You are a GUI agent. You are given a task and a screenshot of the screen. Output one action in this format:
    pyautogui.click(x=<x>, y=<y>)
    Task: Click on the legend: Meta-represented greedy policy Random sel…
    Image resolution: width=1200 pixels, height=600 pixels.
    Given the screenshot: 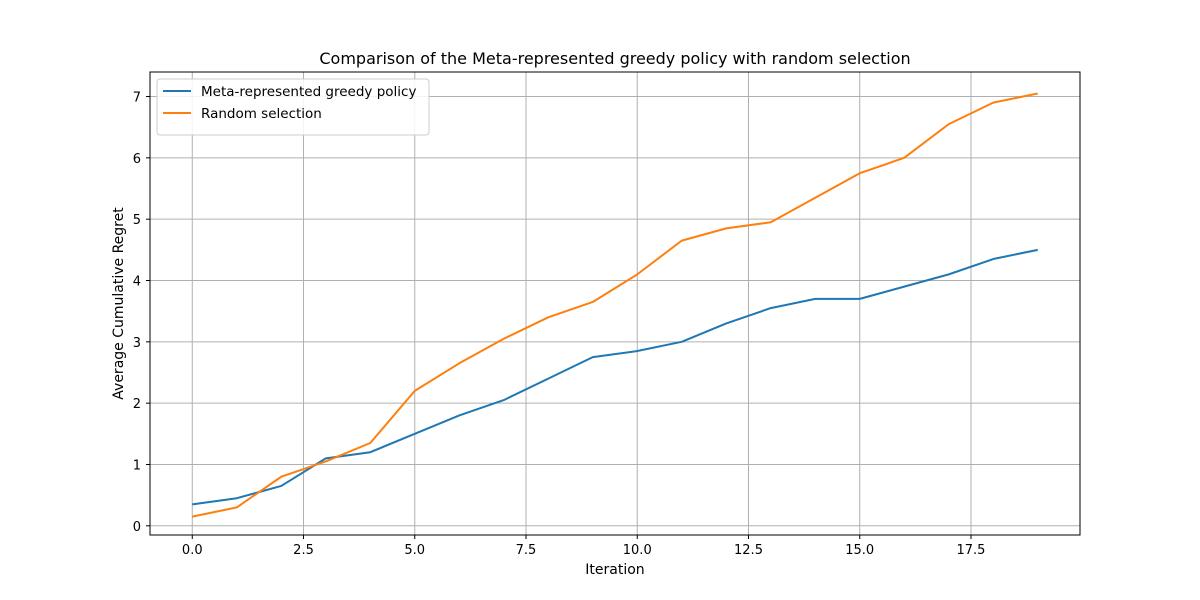 What is the action you would take?
    pyautogui.click(x=293, y=107)
    